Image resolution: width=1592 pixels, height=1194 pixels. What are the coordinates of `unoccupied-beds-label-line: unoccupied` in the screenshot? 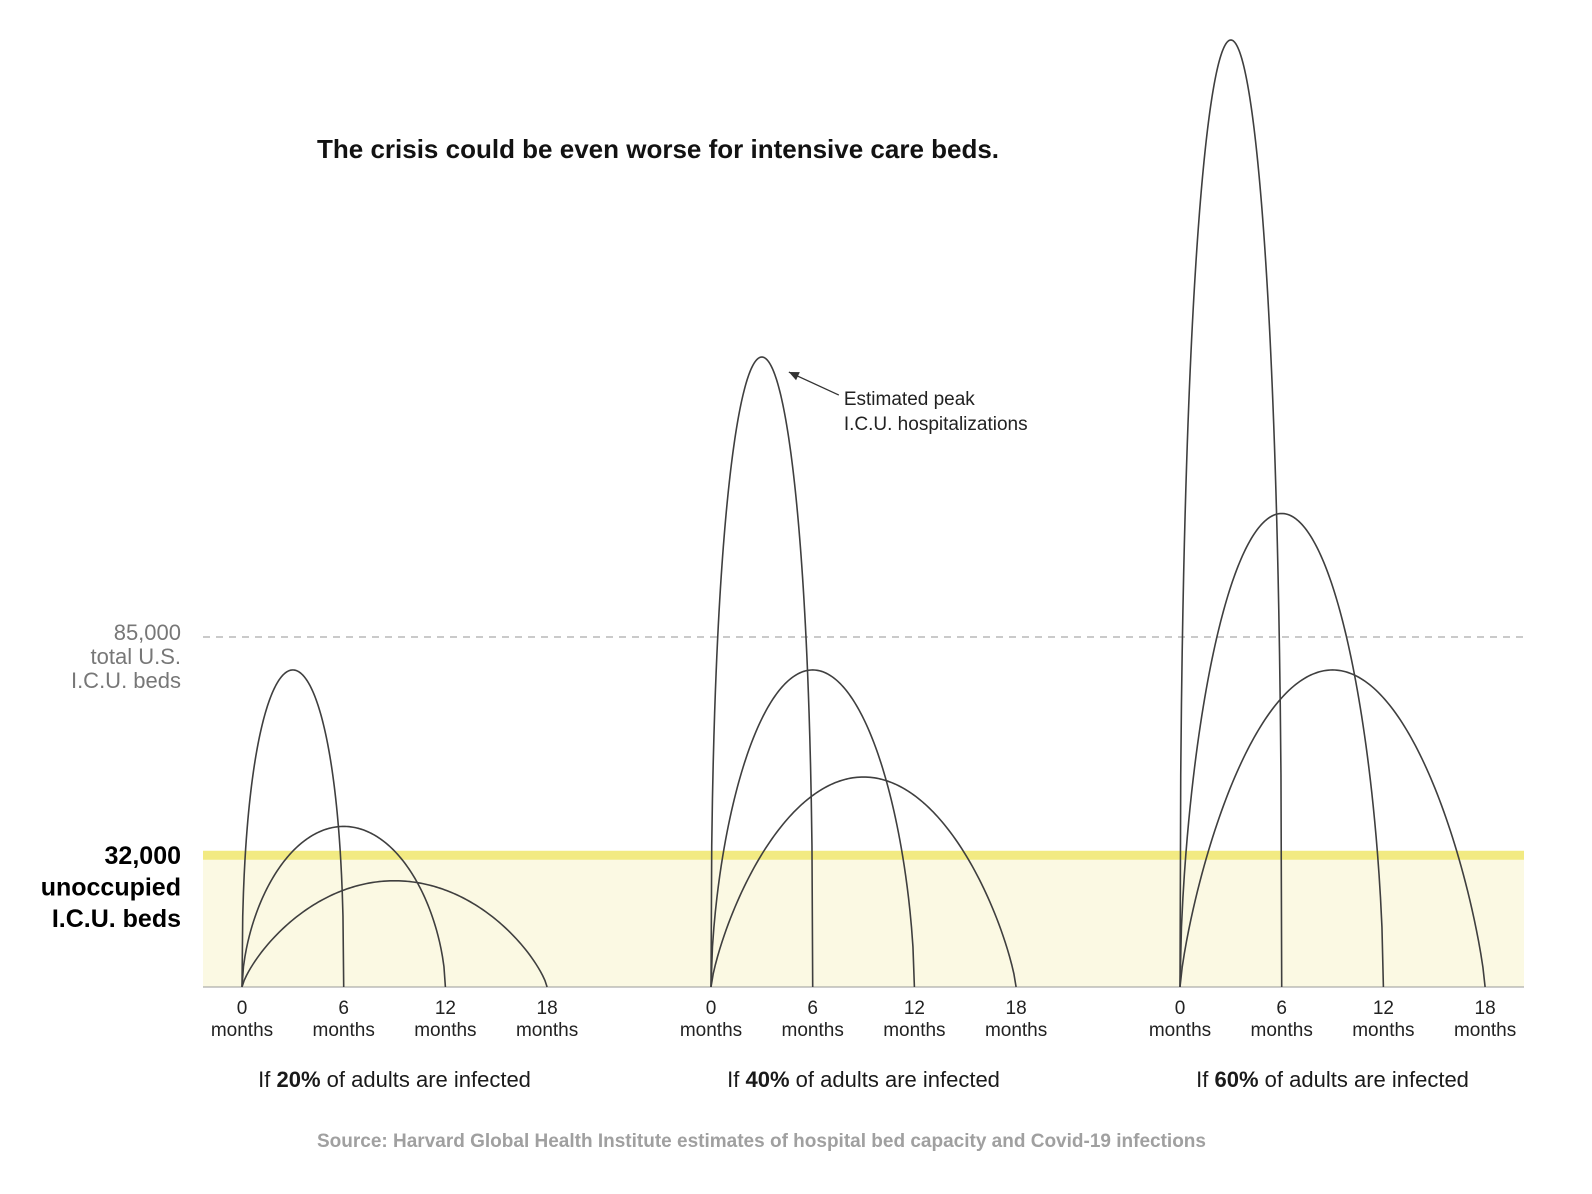 It's located at (111, 888).